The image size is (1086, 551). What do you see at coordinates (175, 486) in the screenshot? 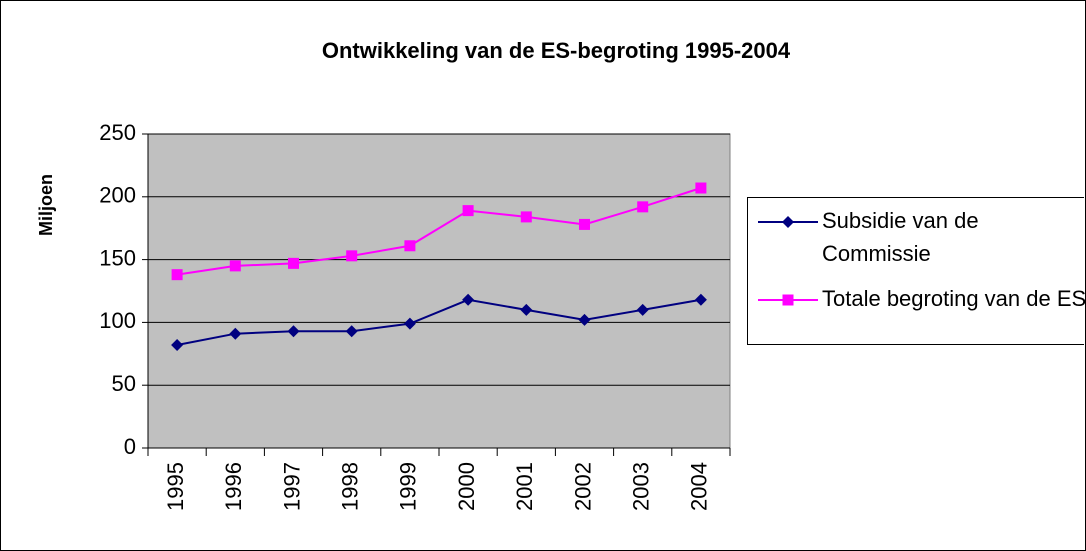
I see `x-tick-label: 1995` at bounding box center [175, 486].